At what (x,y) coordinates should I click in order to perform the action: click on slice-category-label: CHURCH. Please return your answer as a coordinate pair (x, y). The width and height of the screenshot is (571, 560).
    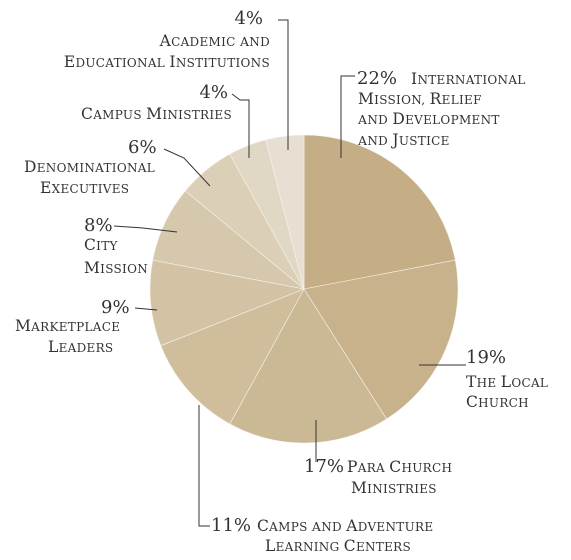
    Looking at the image, I should click on (497, 402).